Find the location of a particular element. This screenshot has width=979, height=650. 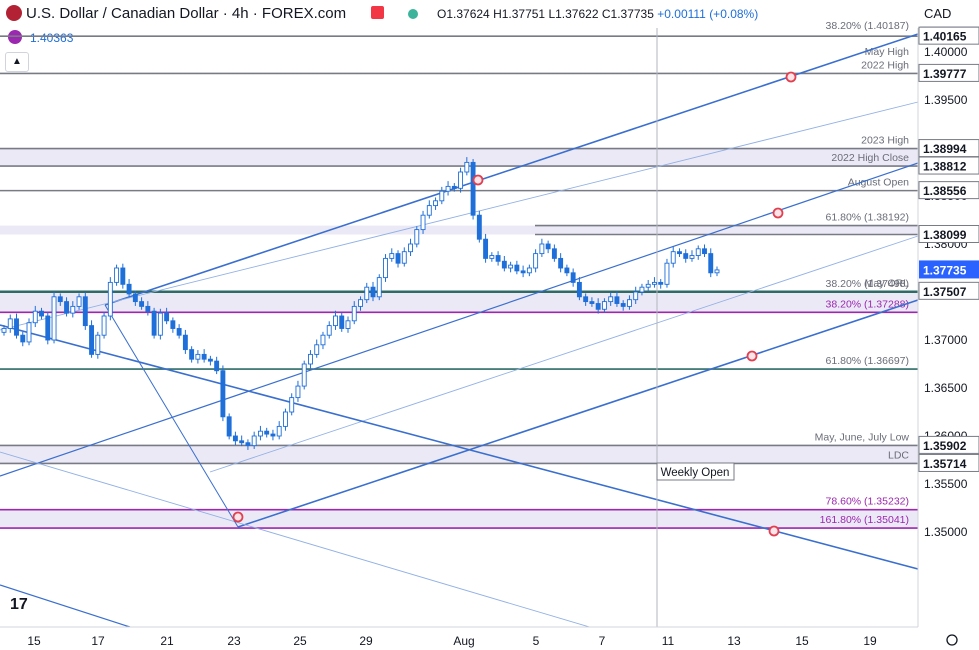

level-label: 61.80% (1.36697) is located at coordinates (867, 361).